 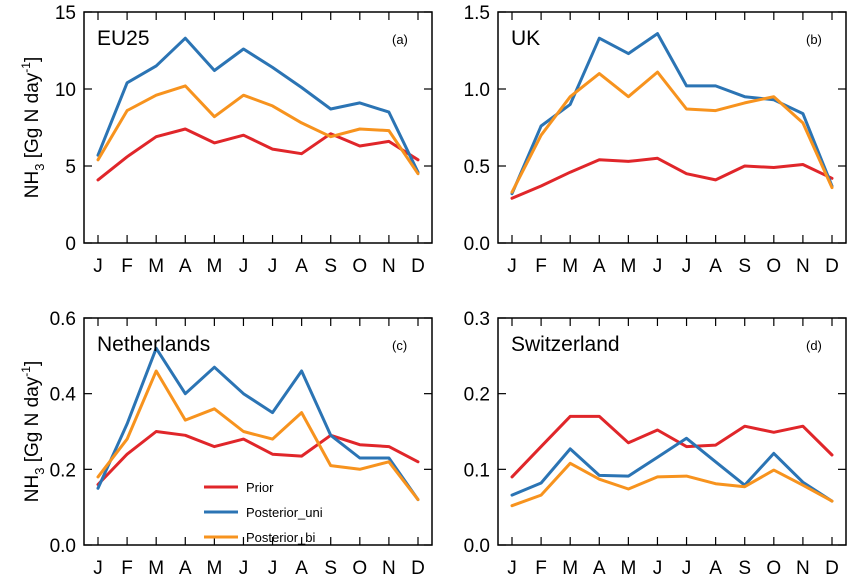 What do you see at coordinates (525, 38) in the screenshot?
I see `panel-title: UK` at bounding box center [525, 38].